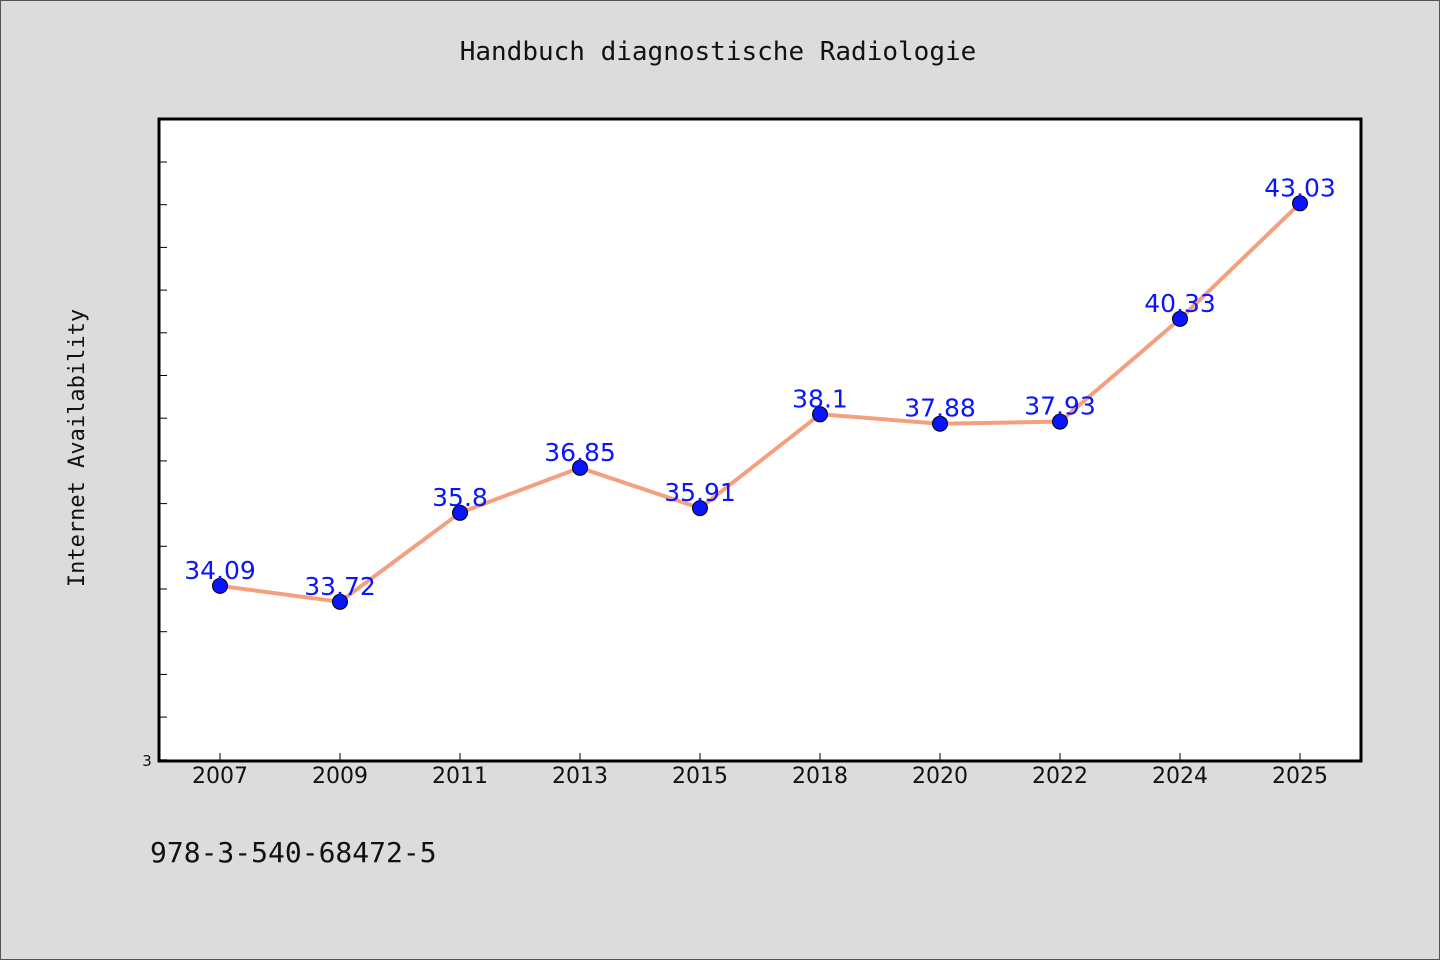 The height and width of the screenshot is (960, 1440). I want to click on data-label: 34.09, so click(220, 570).